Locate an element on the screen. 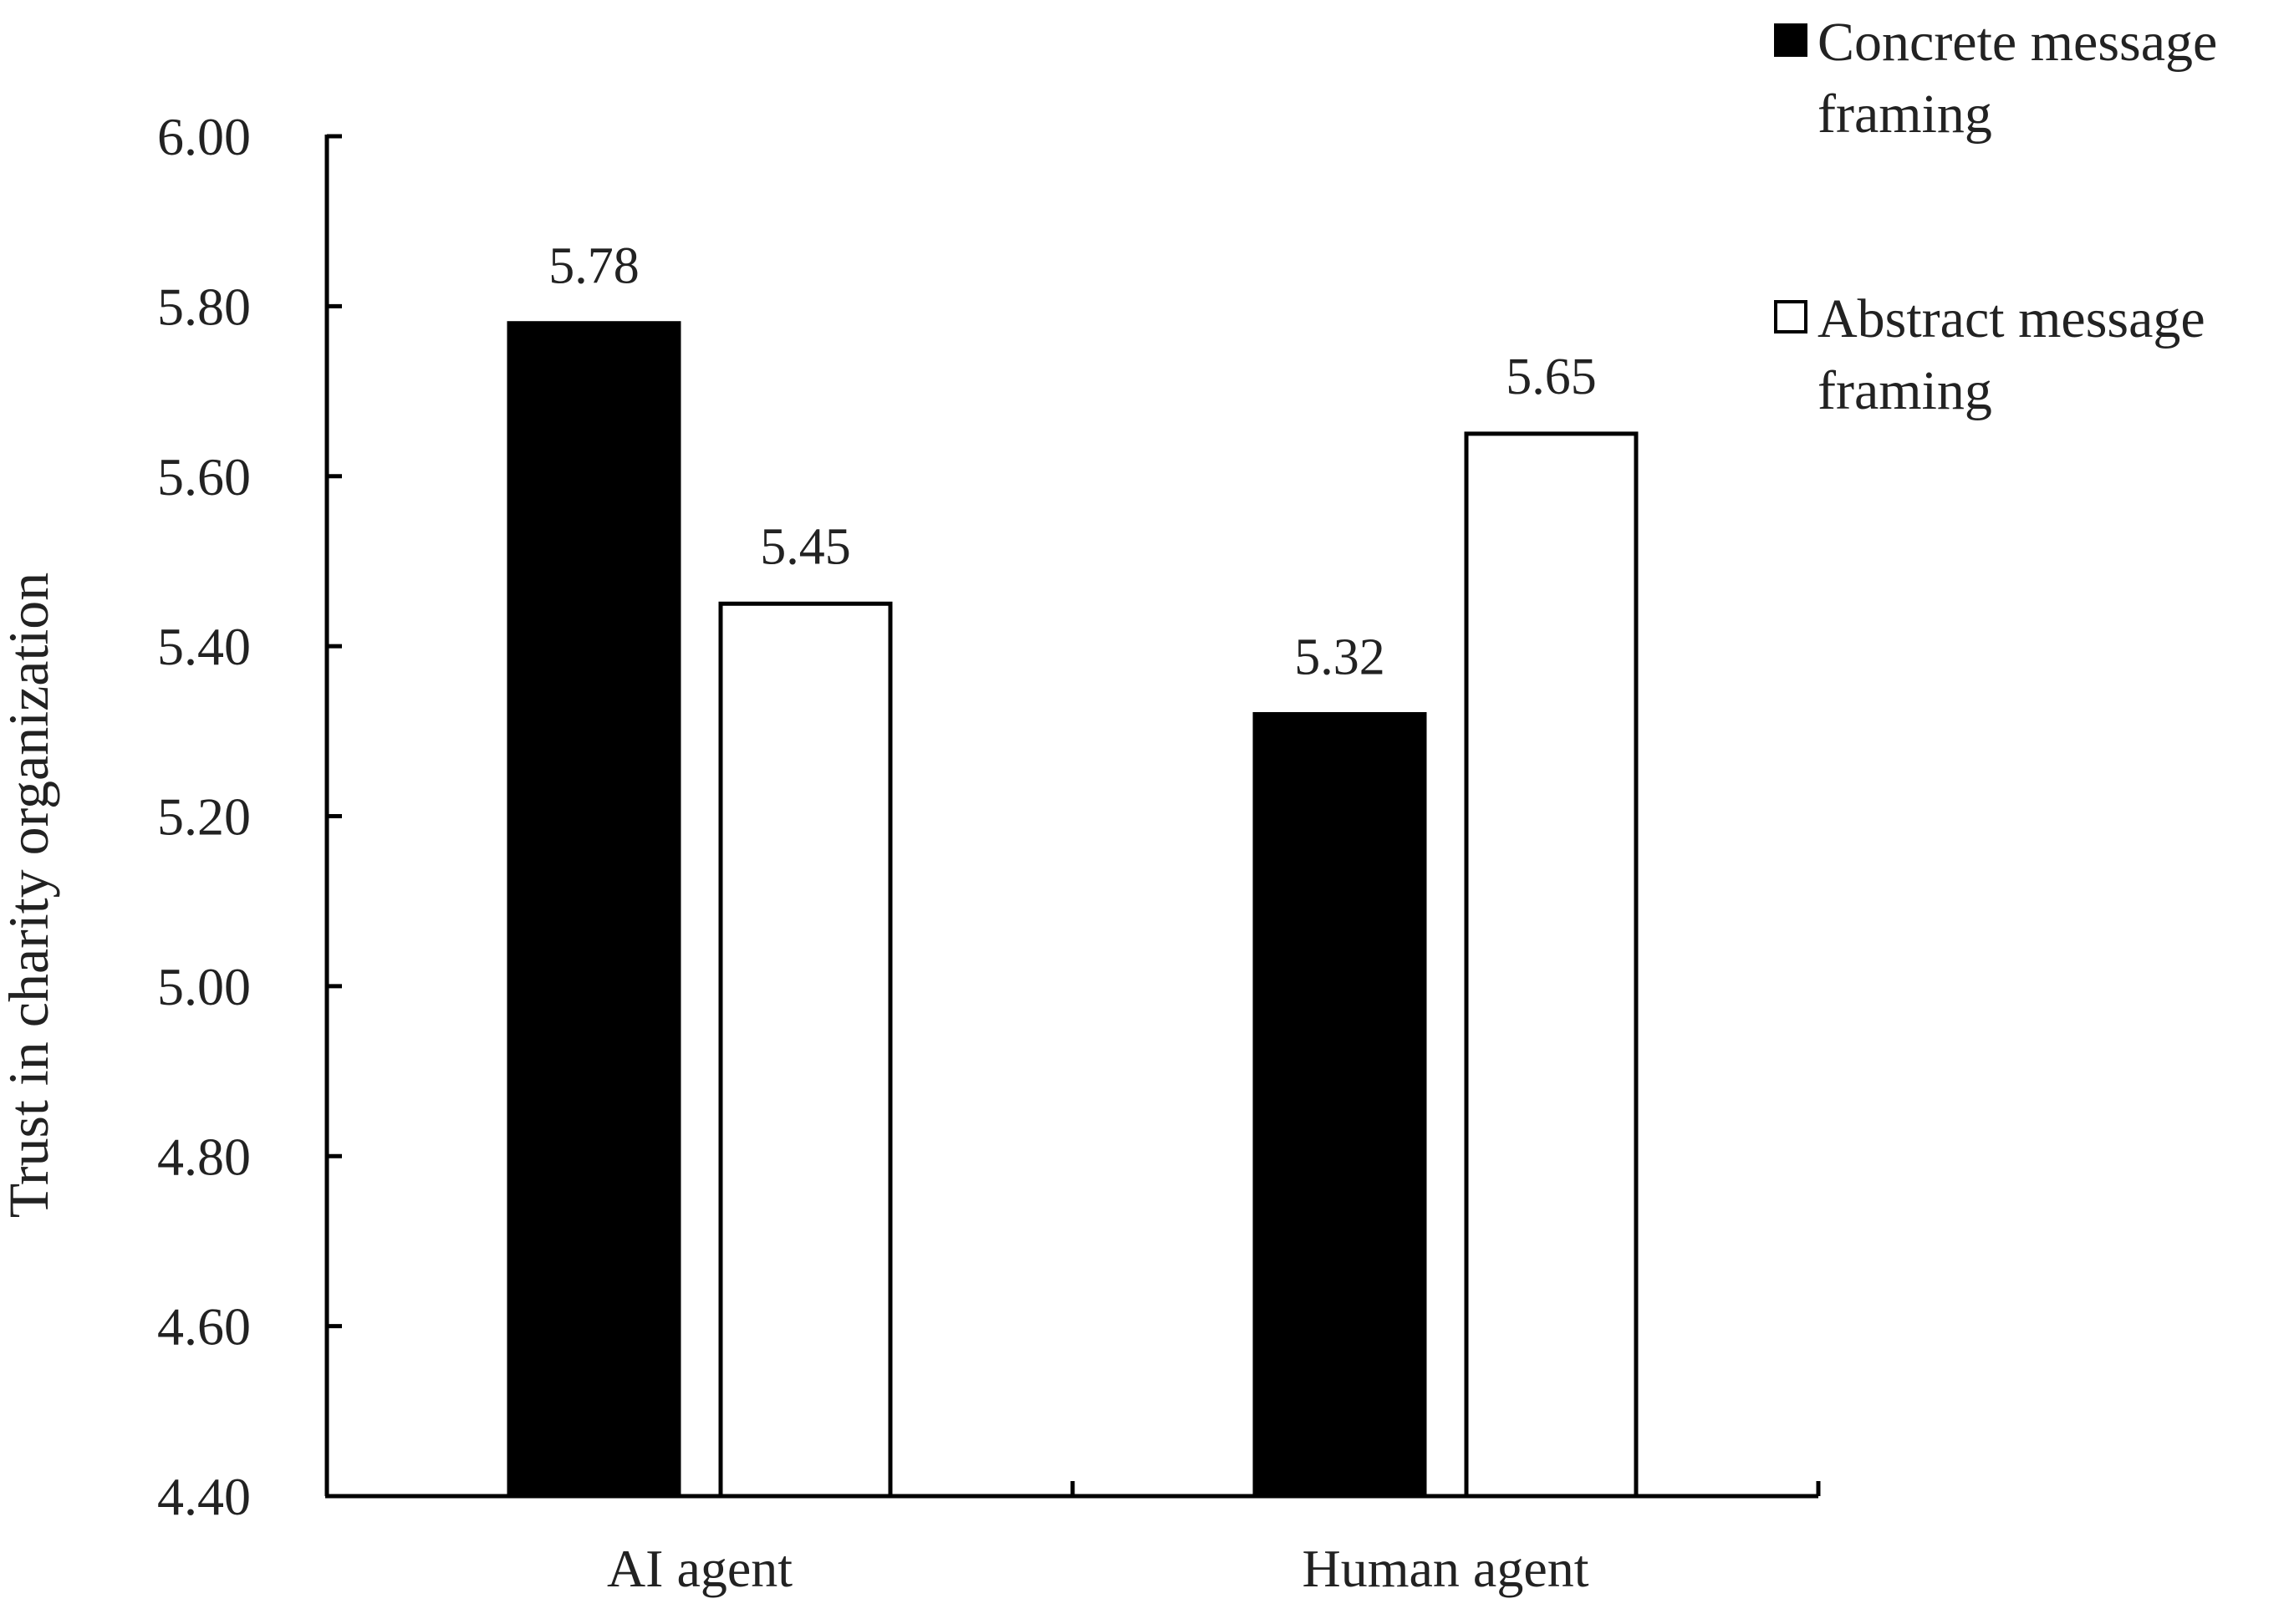  data-label: 5.78 is located at coordinates (594, 266).